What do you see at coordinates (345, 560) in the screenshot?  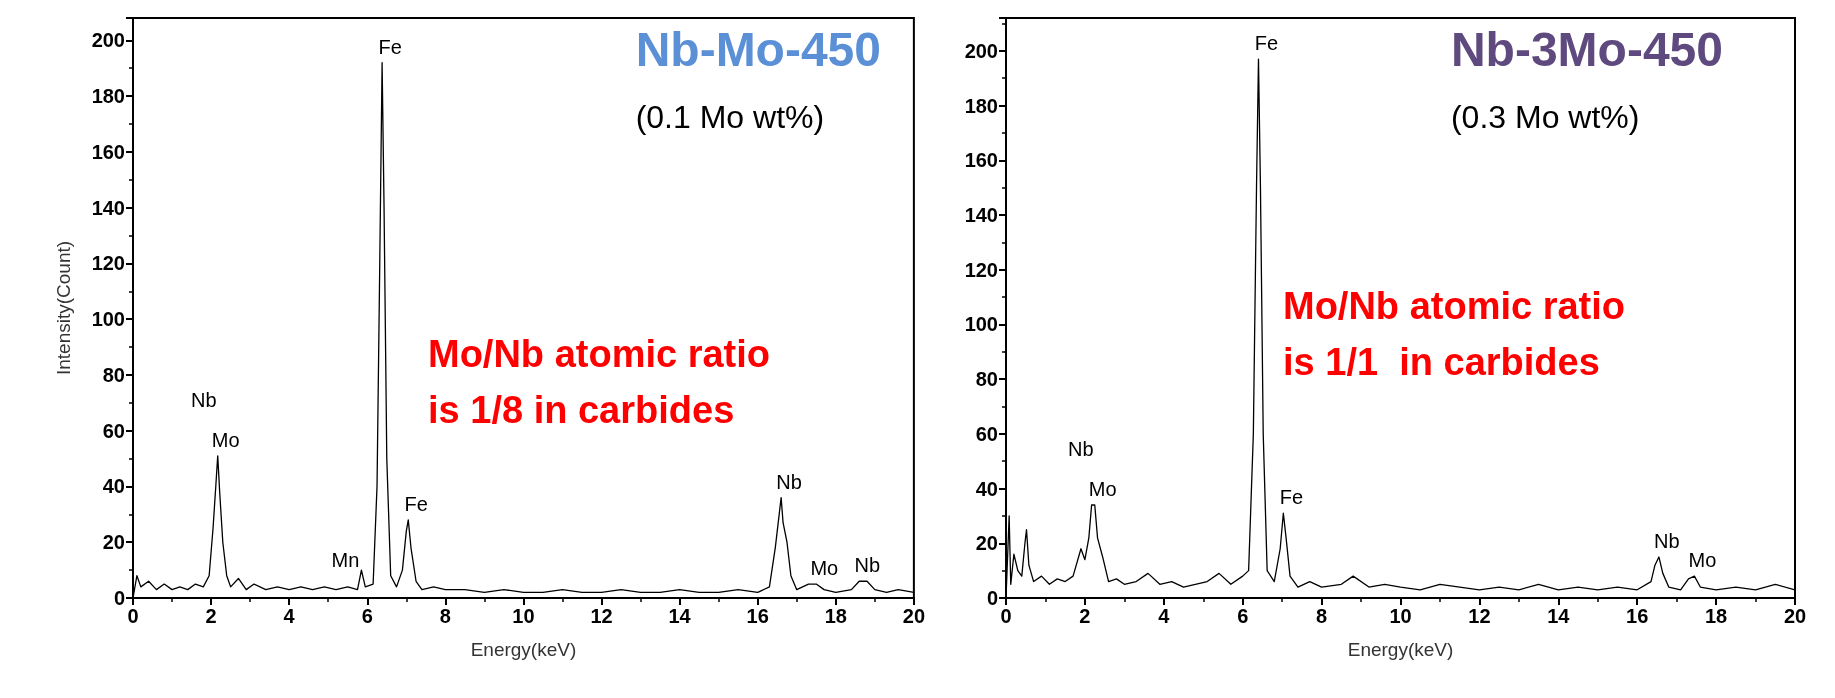 I see `annotation: Mn` at bounding box center [345, 560].